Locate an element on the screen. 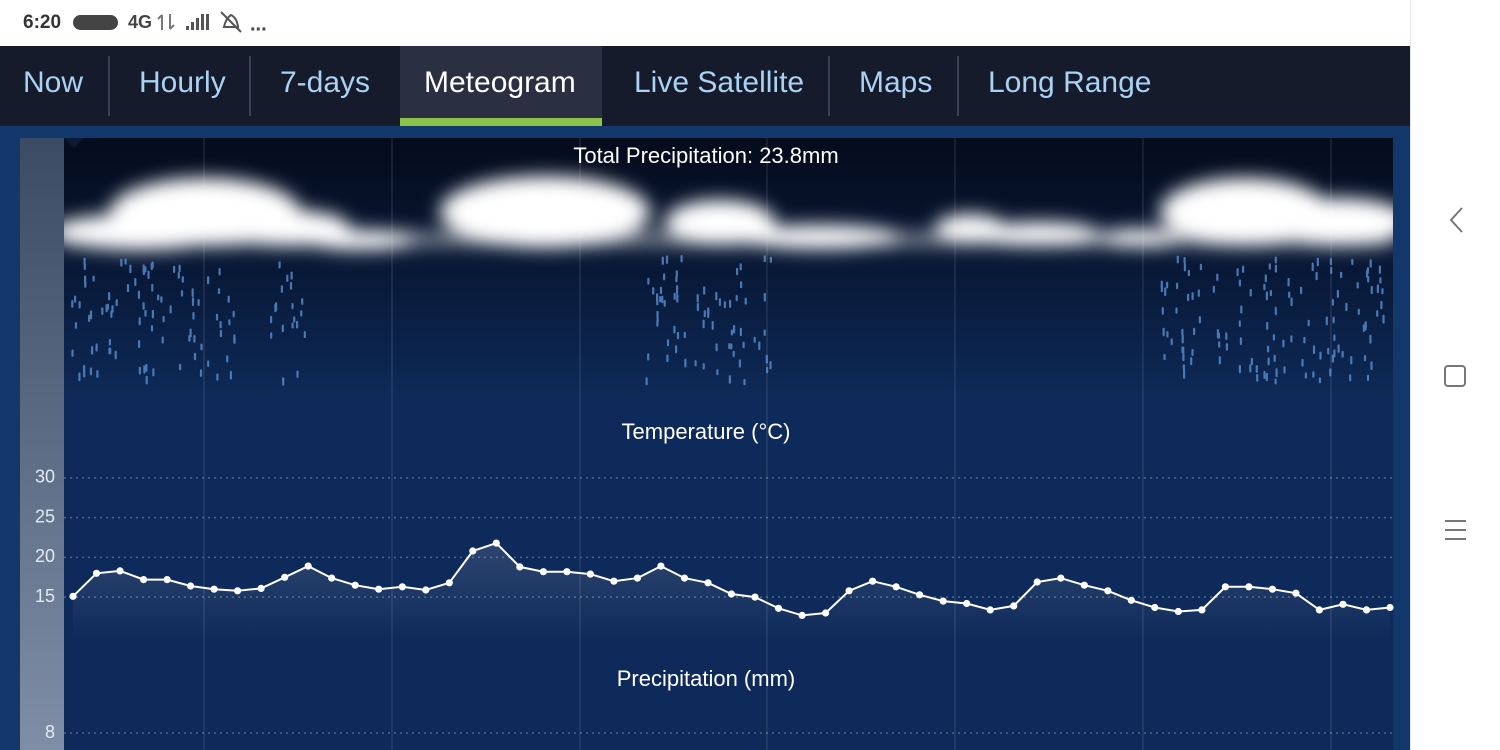 The height and width of the screenshot is (750, 1500). home-button is located at coordinates (1455, 376).